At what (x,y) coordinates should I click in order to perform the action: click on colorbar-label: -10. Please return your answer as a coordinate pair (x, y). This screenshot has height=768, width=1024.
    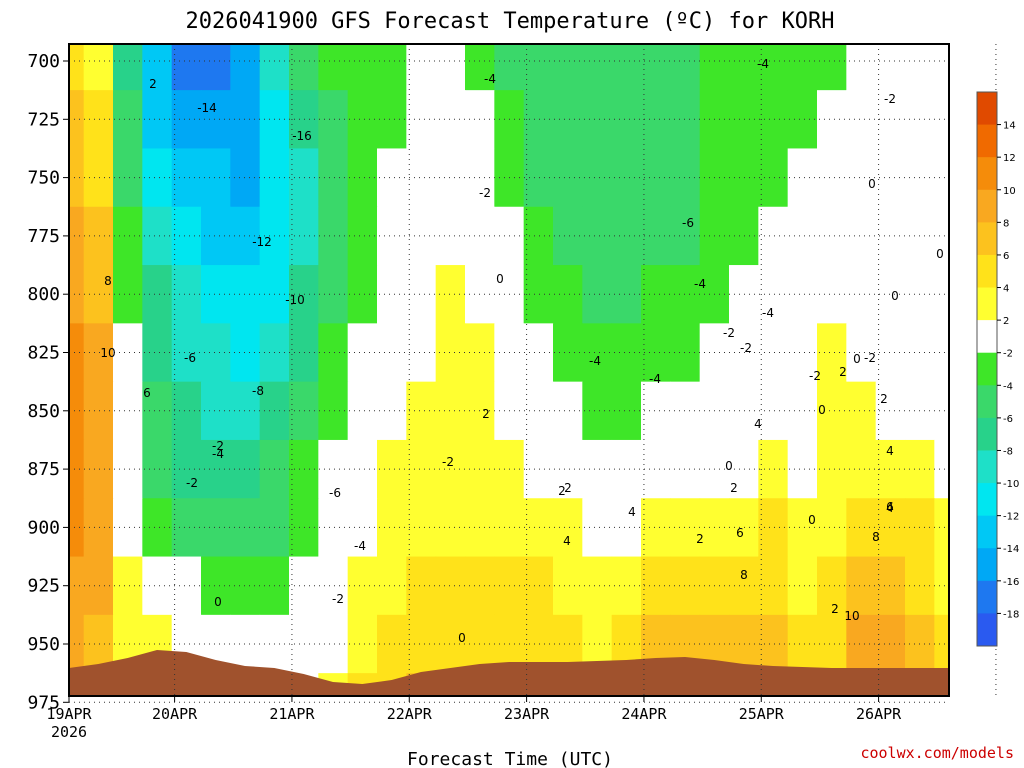
    Looking at the image, I should click on (1011, 484).